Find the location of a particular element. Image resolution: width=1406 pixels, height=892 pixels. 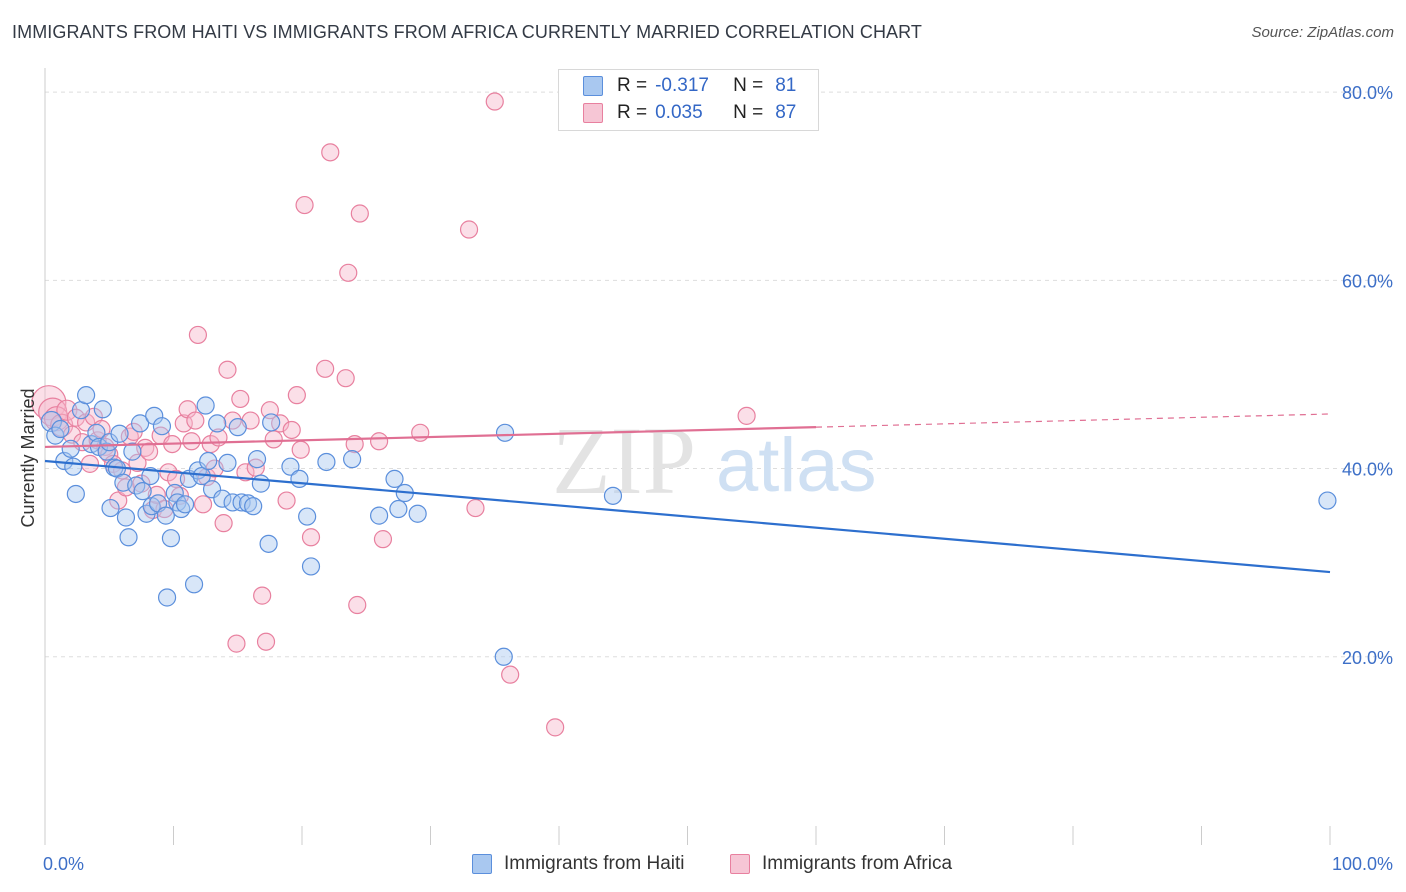

legend-row-haiti: R = -0.317 N = 81 is located at coordinates (689, 86).